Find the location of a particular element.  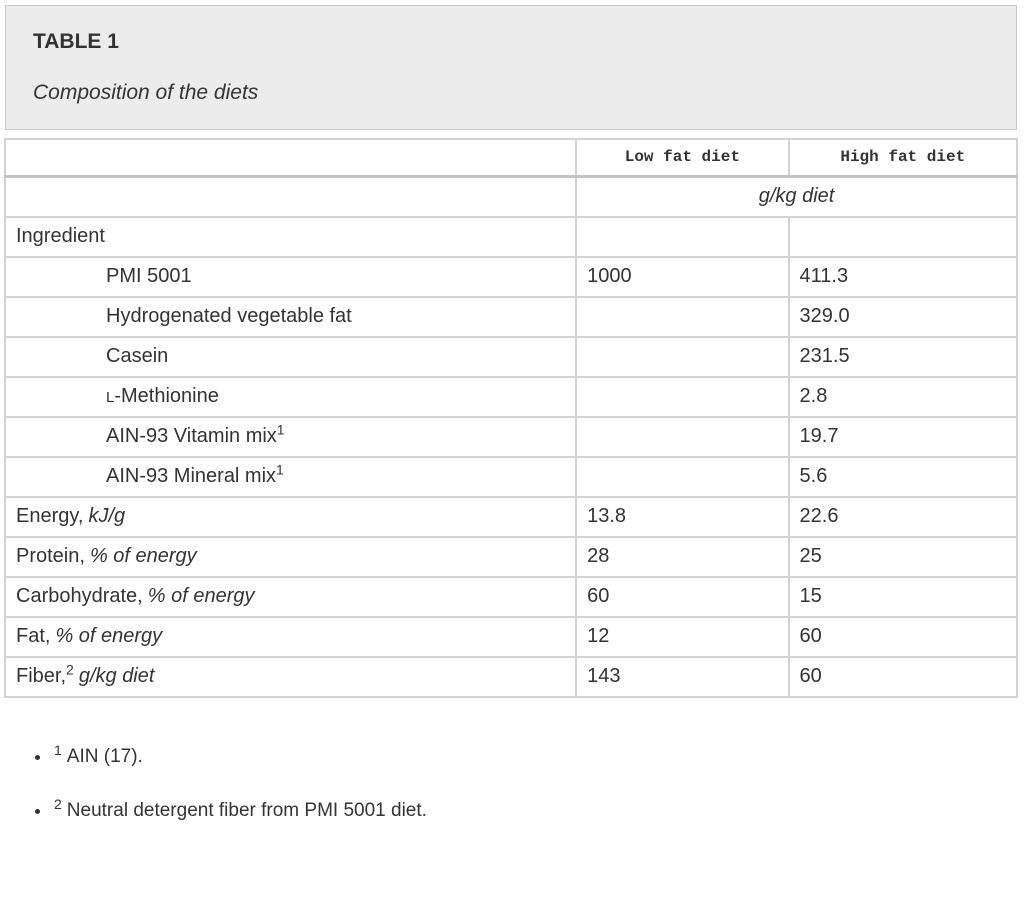

row-label: Casein is located at coordinates (290, 357).